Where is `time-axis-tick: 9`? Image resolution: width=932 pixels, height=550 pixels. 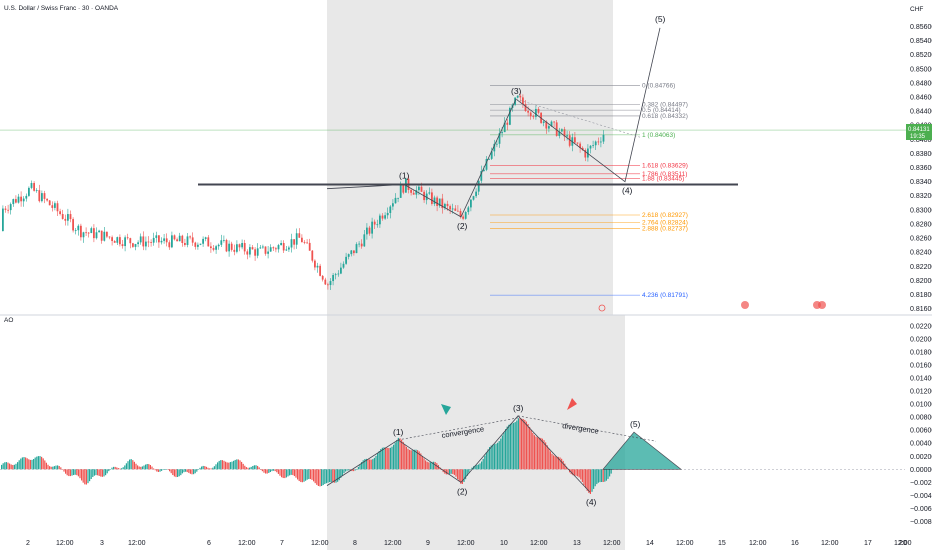
time-axis-tick: 9 is located at coordinates (428, 543).